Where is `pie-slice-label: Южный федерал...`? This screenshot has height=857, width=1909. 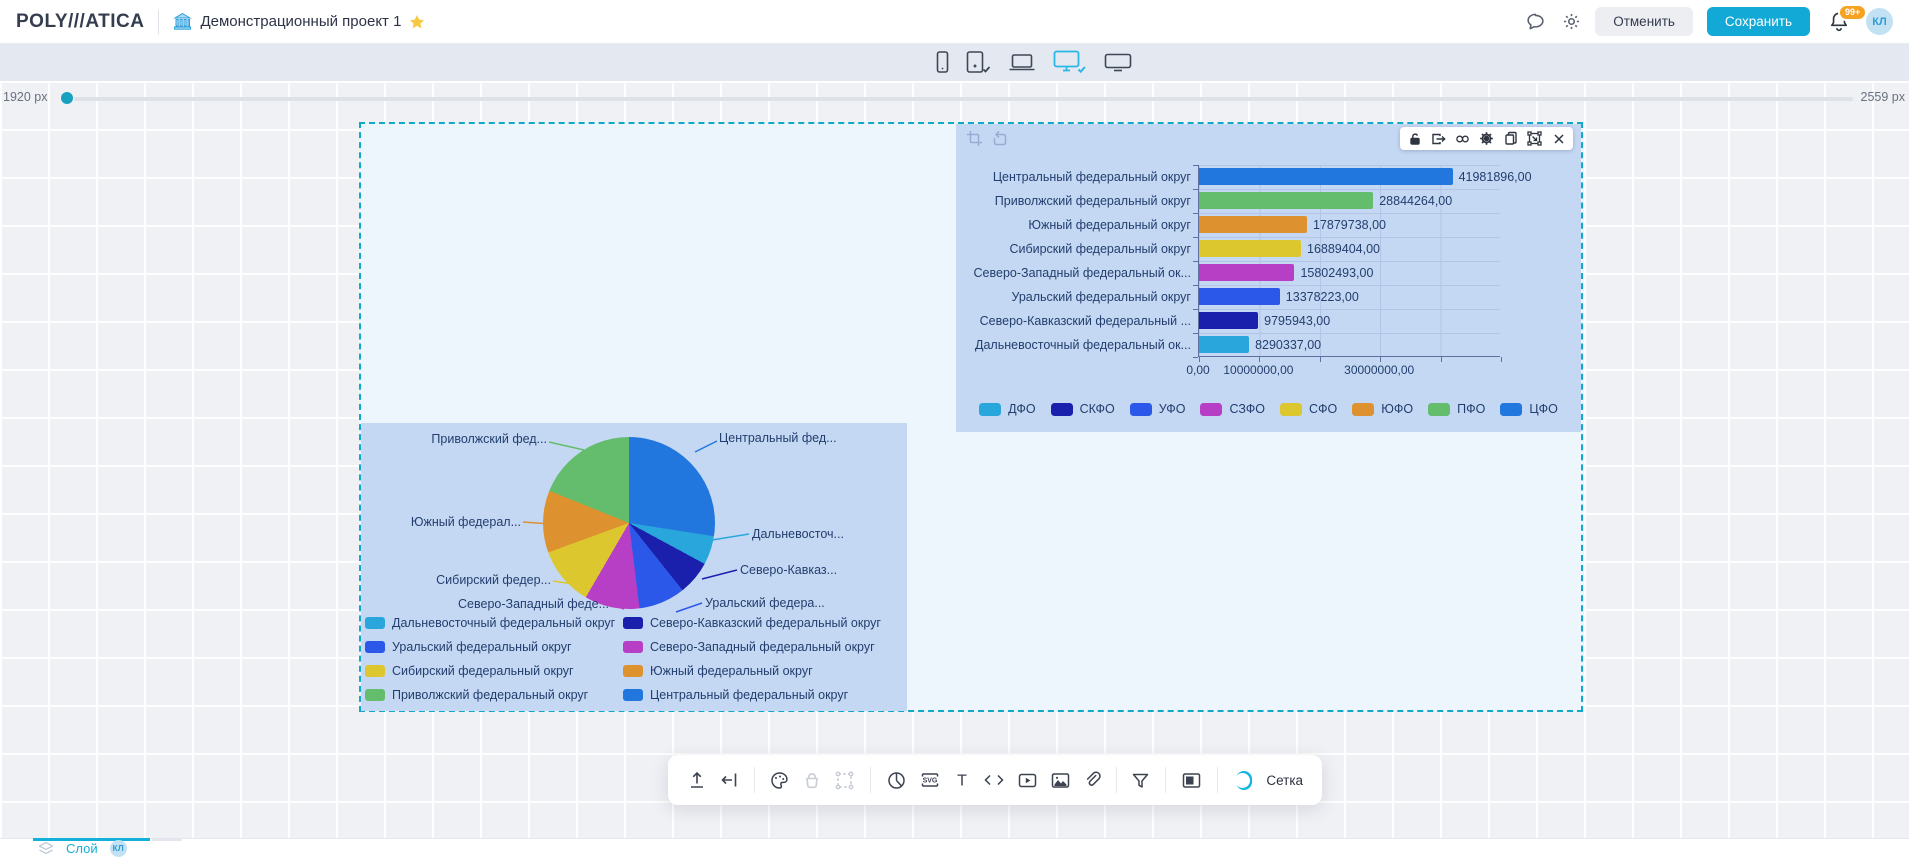 pie-slice-label: Южный федерал... is located at coordinates (465, 522).